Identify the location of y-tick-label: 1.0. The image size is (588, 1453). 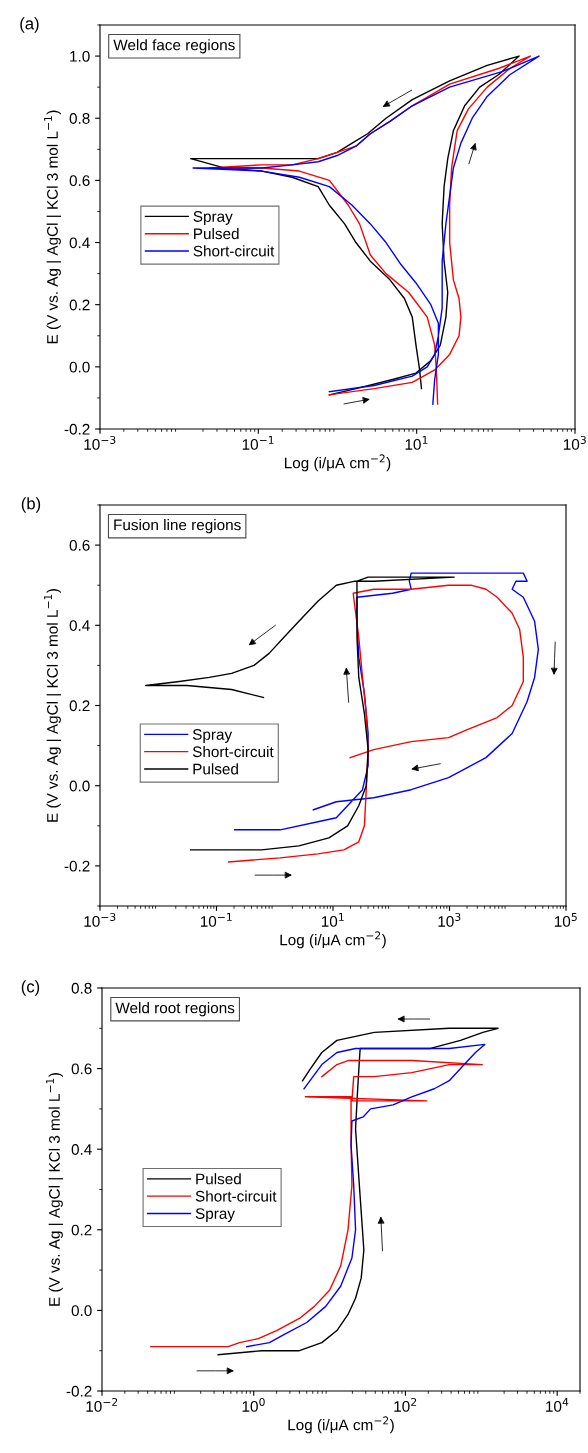
(80, 56).